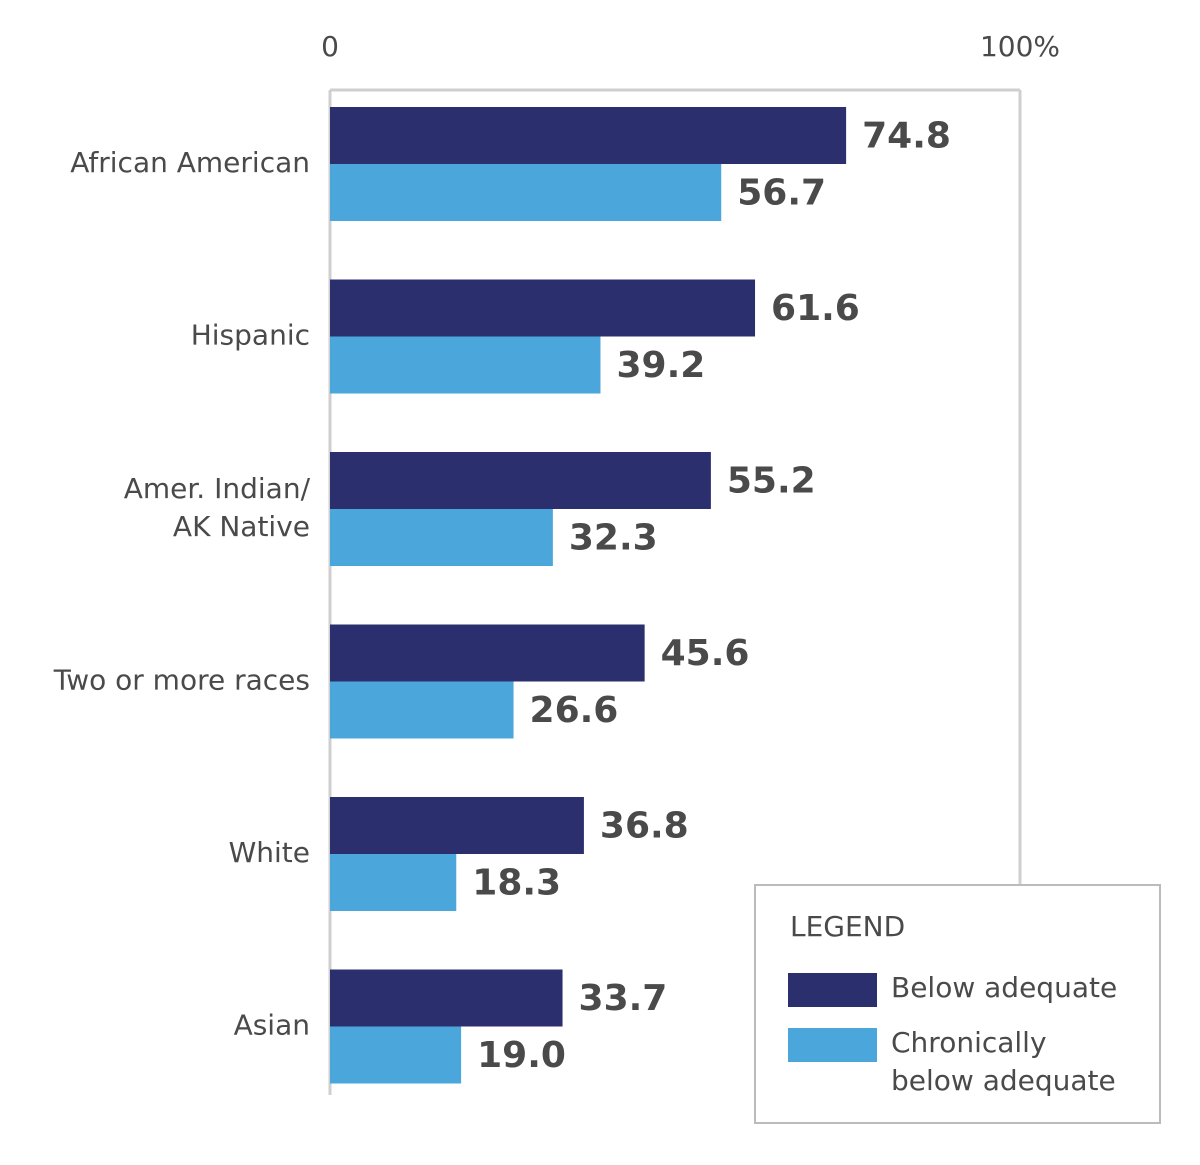 This screenshot has width=1200, height=1165. What do you see at coordinates (781, 193) in the screenshot?
I see `value-label: 56.7` at bounding box center [781, 193].